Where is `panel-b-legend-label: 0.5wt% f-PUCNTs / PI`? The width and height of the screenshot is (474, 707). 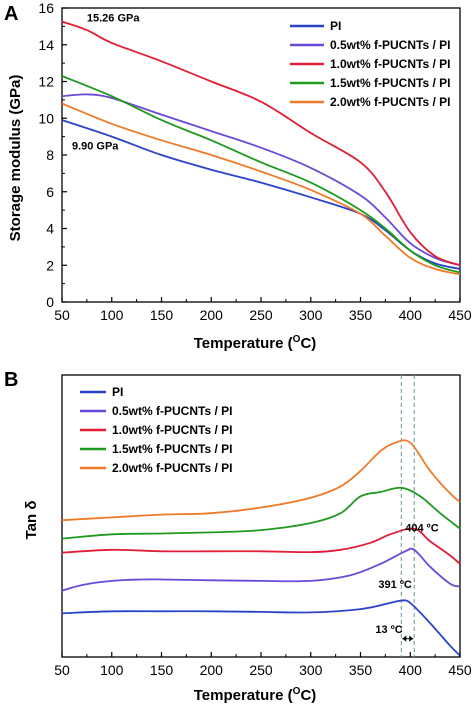
panel-b-legend-label: 0.5wt% f-PUCNTs / PI is located at coordinates (172, 411).